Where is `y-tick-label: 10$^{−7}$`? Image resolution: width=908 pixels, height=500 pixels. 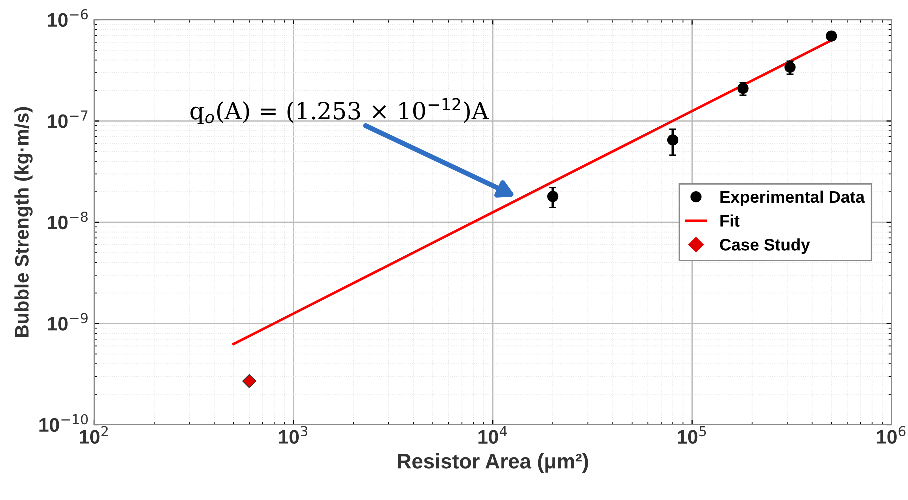 y-tick-label: 10$^{−7}$ is located at coordinates (68, 119).